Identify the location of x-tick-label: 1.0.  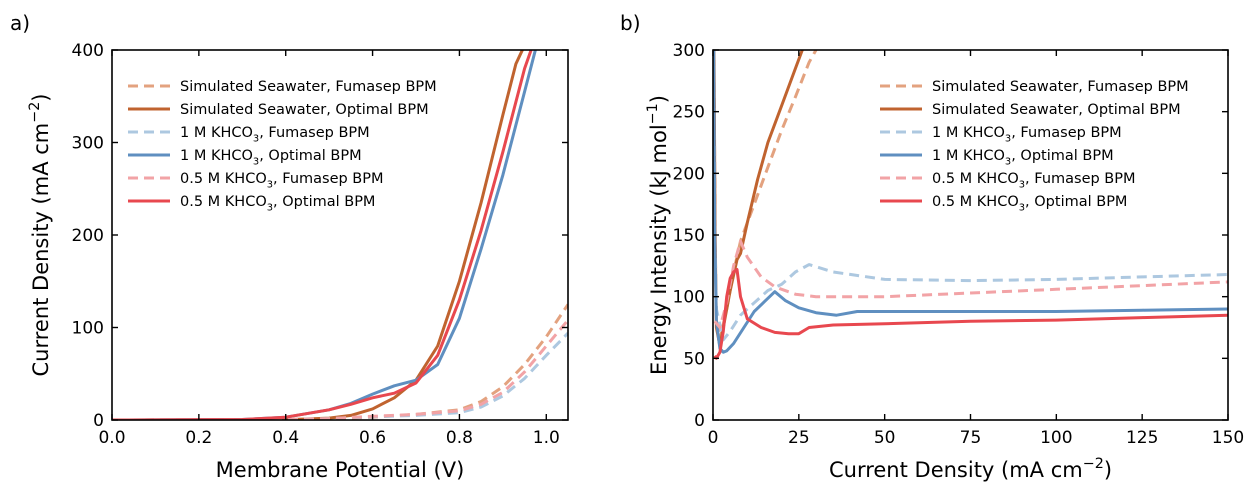
(546, 438).